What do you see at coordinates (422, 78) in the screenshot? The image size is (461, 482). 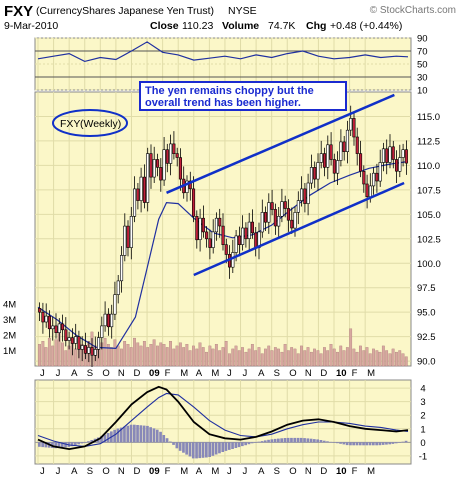 I see `rsi-tick-label: 30` at bounding box center [422, 78].